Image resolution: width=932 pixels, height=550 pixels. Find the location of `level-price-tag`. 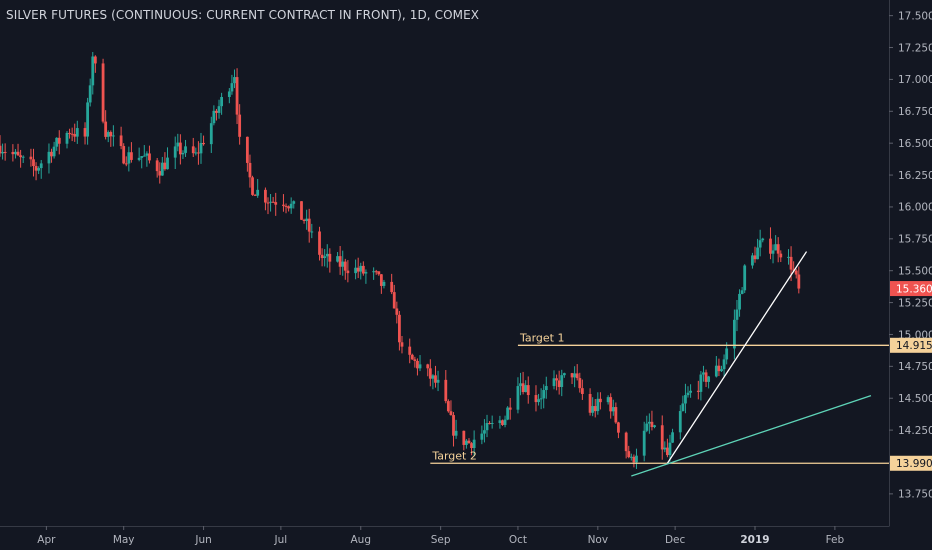

level-price-tag is located at coordinates (911, 345).